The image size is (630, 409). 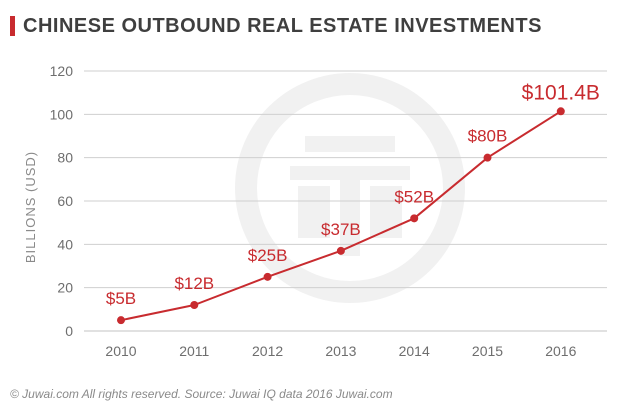 What do you see at coordinates (350, 173) in the screenshot?
I see `watermark-bar-middle` at bounding box center [350, 173].